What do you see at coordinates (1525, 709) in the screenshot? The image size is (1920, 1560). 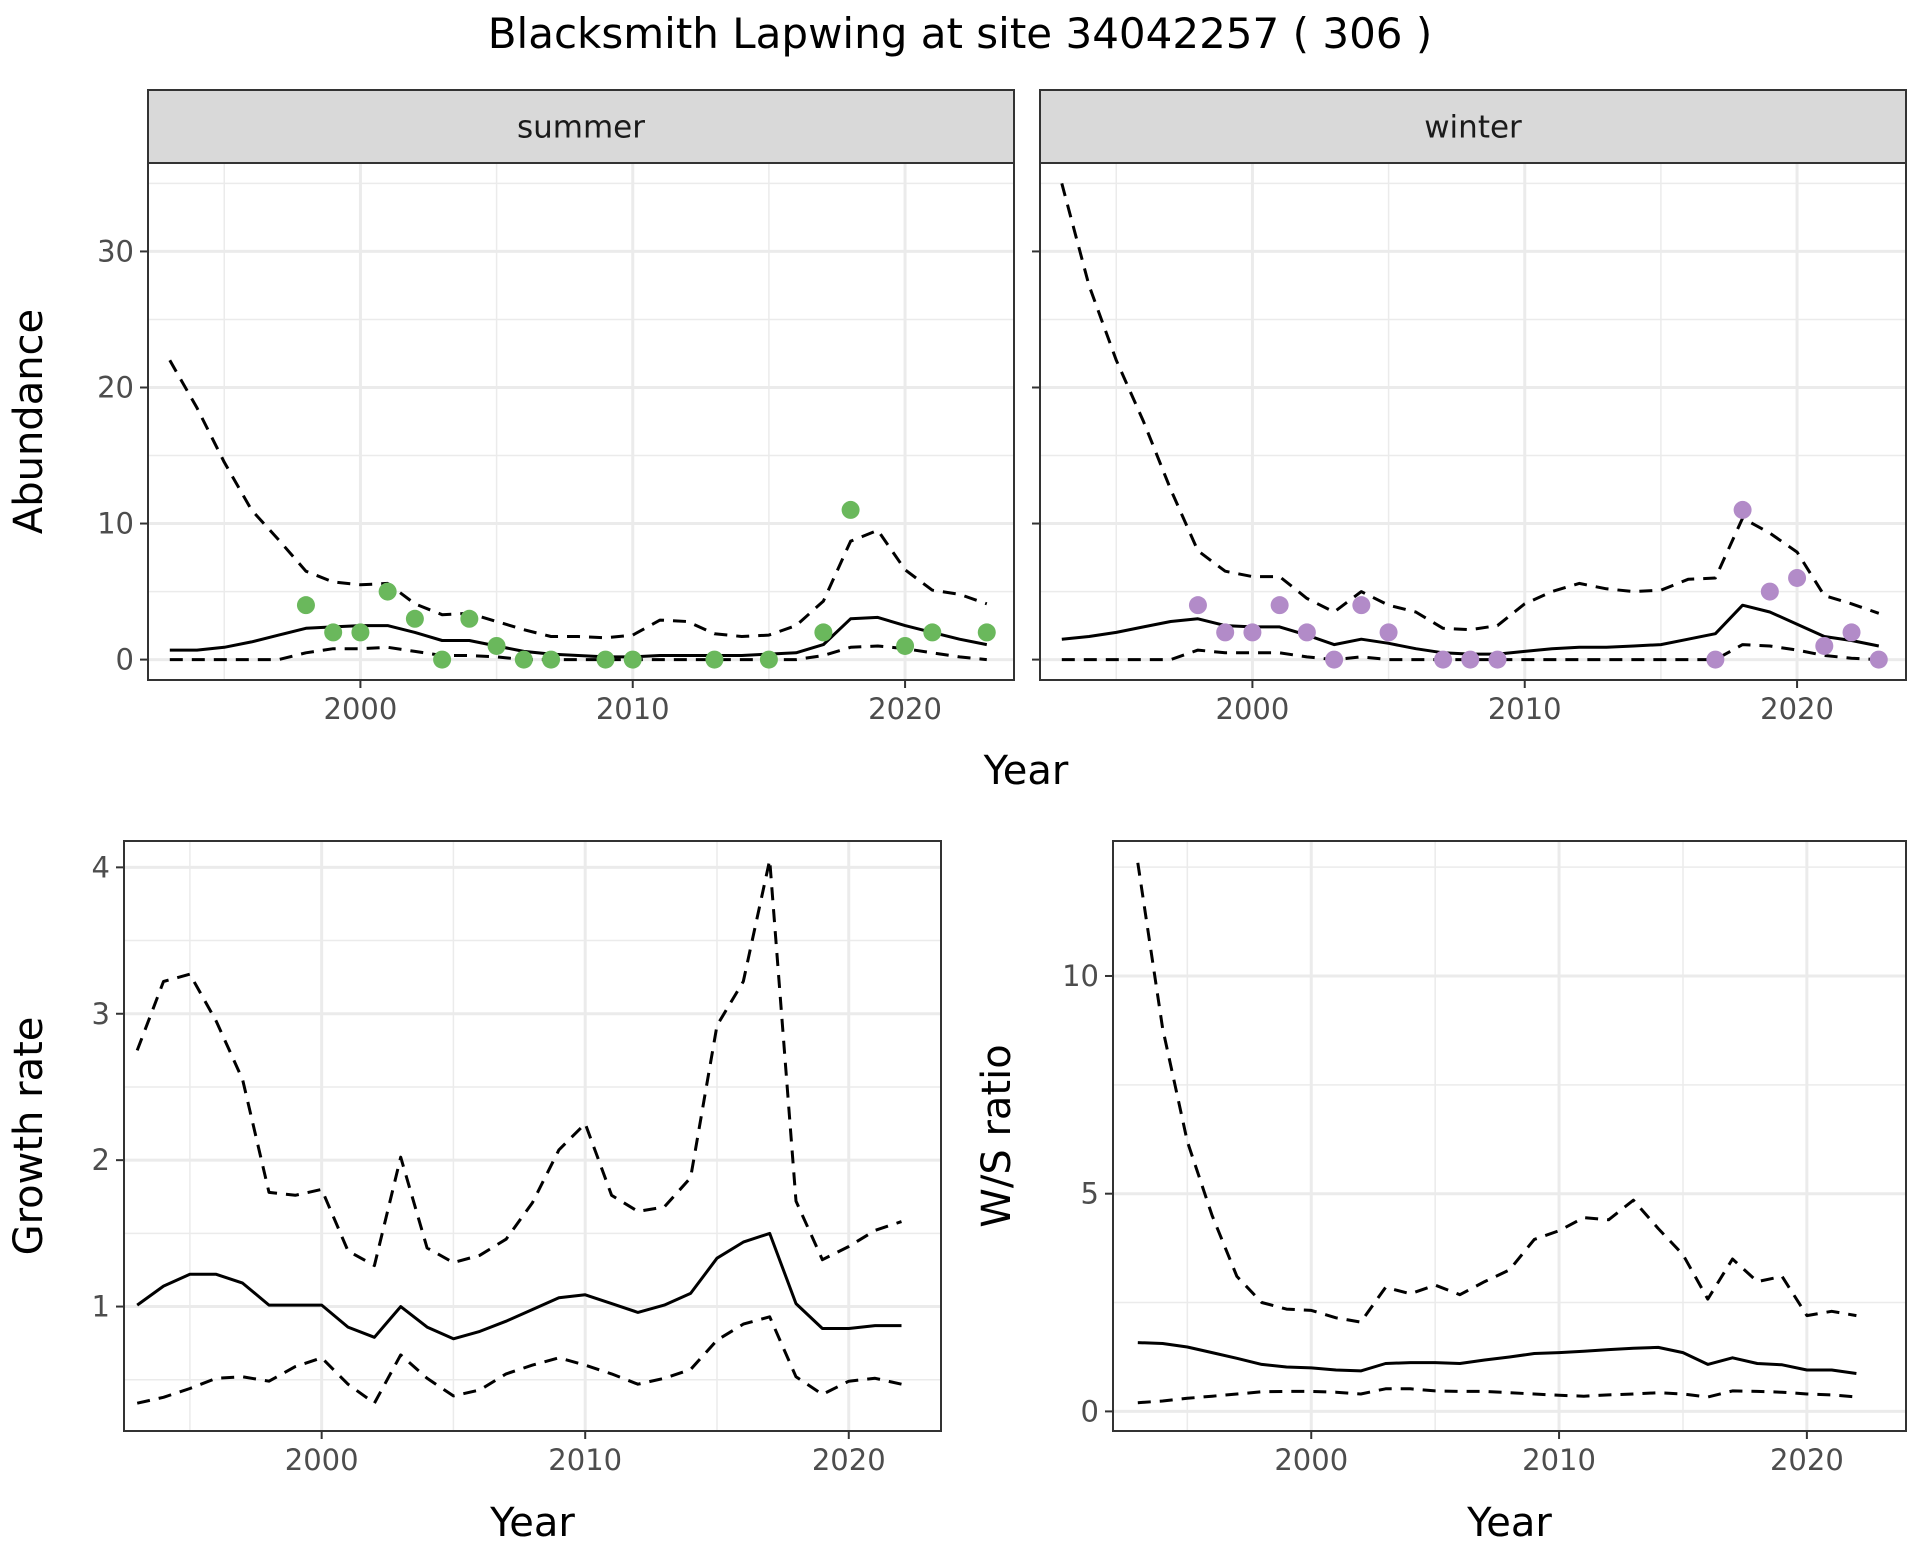 I see `chart1-x-tick-label: 2010` at bounding box center [1525, 709].